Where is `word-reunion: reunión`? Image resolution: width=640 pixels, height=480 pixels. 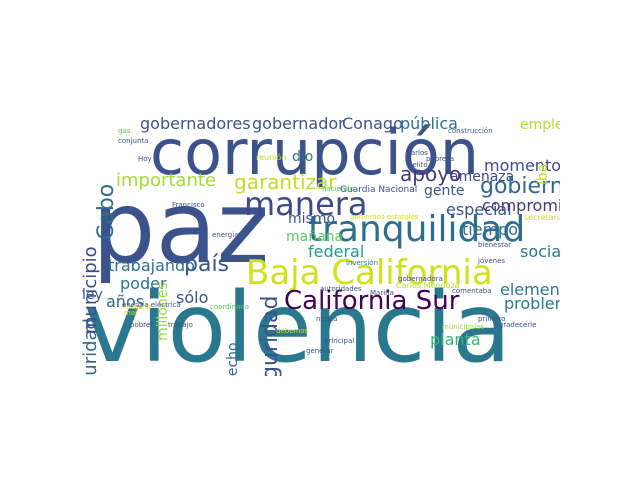 word-reunion: reunión is located at coordinates (271, 157).